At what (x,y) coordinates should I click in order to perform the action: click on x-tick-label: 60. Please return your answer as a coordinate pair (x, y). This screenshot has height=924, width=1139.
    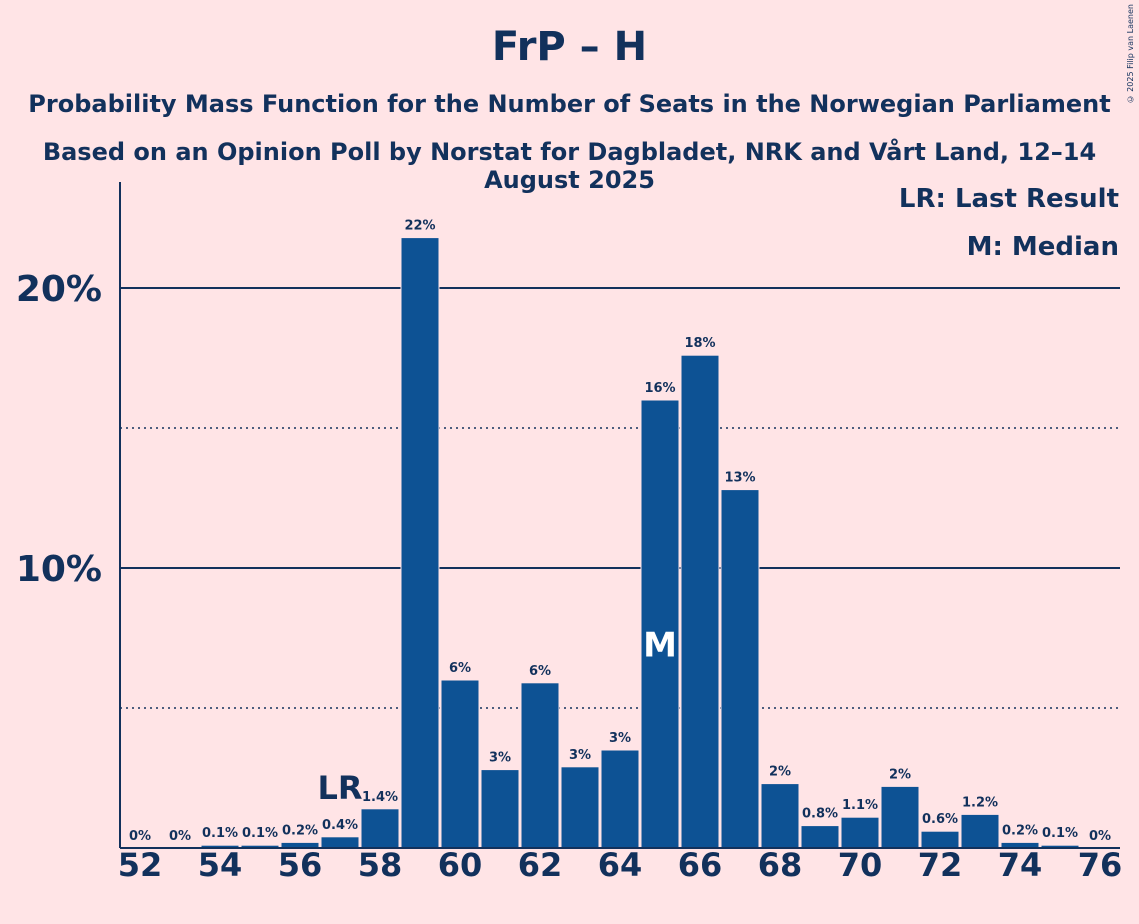
    Looking at the image, I should click on (460, 865).